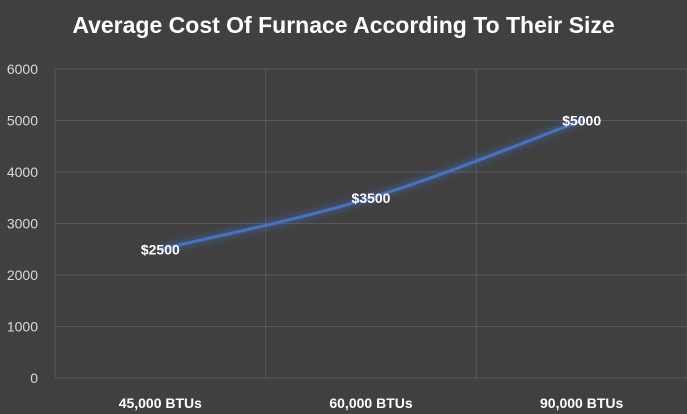 The width and height of the screenshot is (687, 414). What do you see at coordinates (22, 327) in the screenshot?
I see `y-tick-label: 1000` at bounding box center [22, 327].